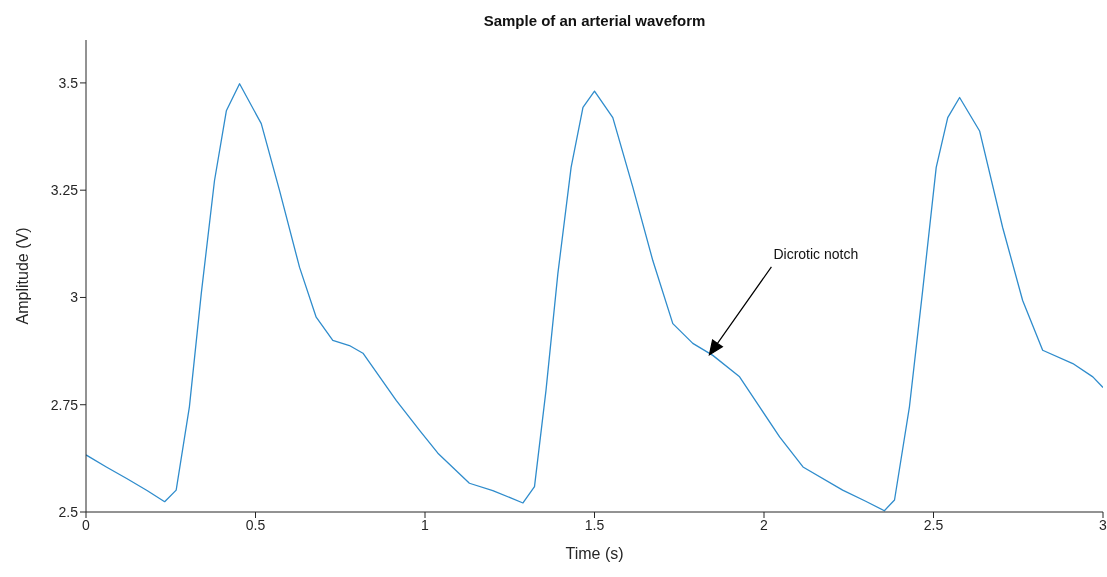  Describe the element at coordinates (1103, 524) in the screenshot. I see `x-tick-label: 3` at that location.